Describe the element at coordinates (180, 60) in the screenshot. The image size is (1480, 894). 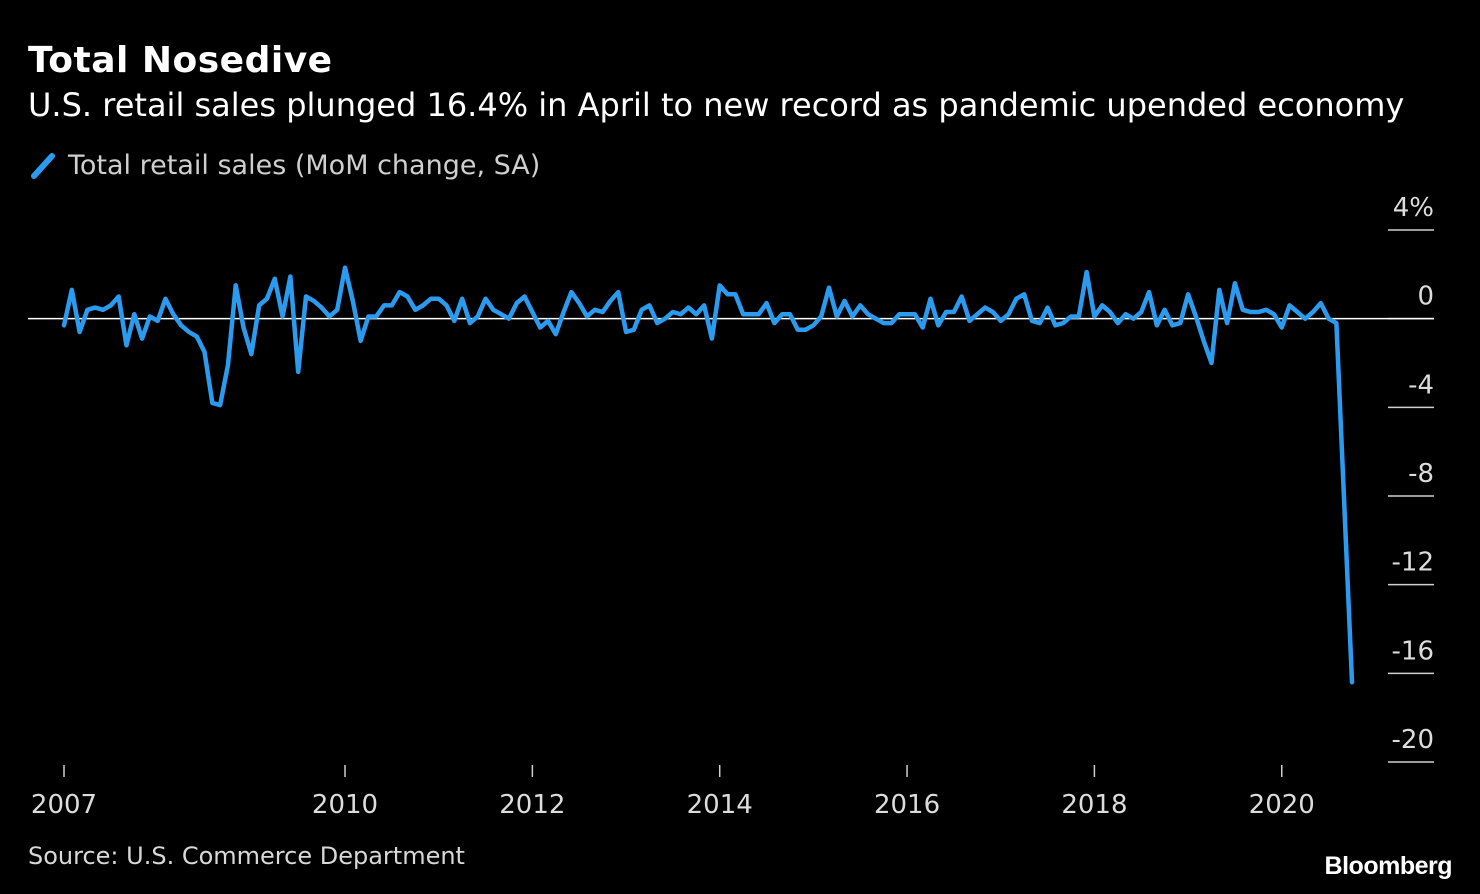
I see `chart-title: Total Nosedive` at that location.